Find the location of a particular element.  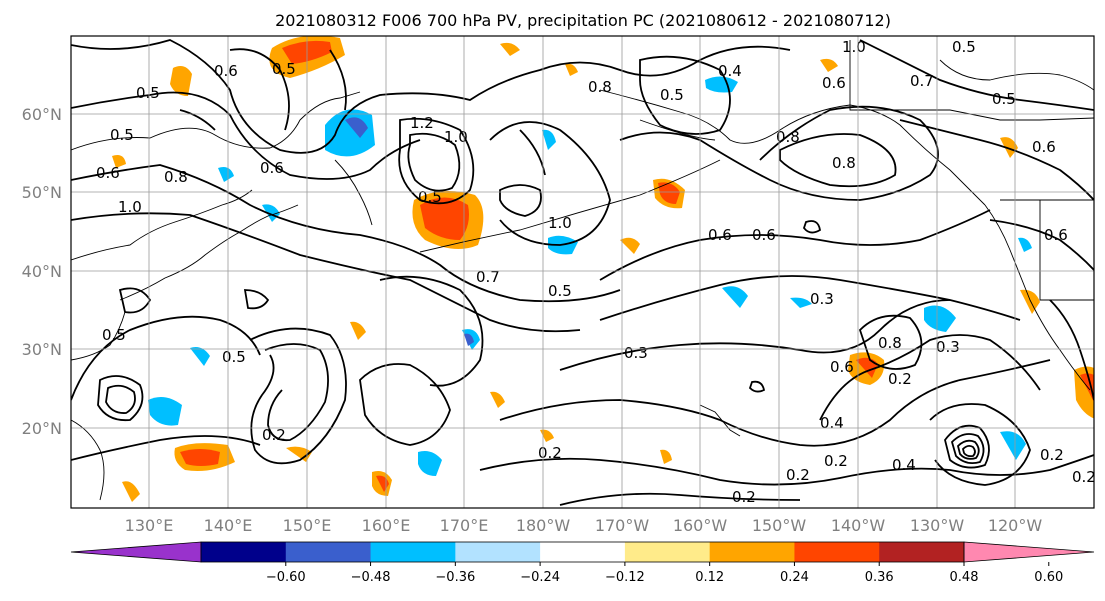

colorbar-tick-label: −0.48 is located at coordinates (371, 577).